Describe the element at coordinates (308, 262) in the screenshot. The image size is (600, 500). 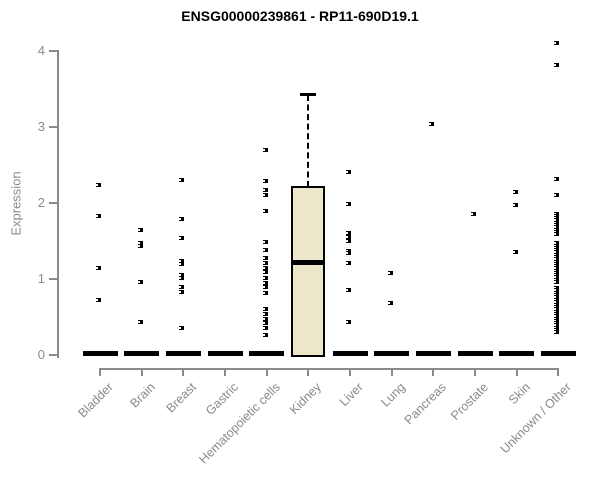
I see `boxplot-median-line` at that location.